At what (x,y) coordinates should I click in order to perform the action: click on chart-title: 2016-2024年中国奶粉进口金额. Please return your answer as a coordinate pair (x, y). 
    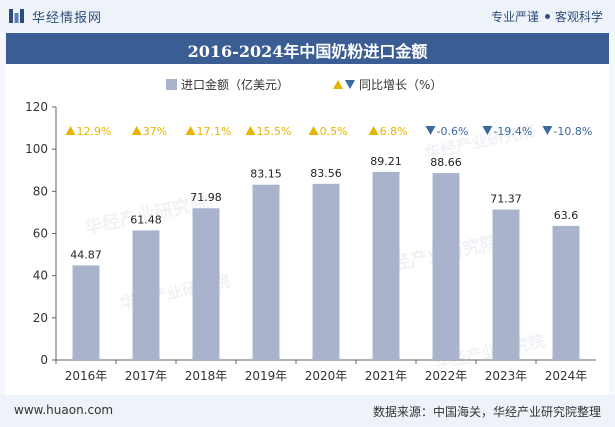
    Looking at the image, I should click on (307, 51).